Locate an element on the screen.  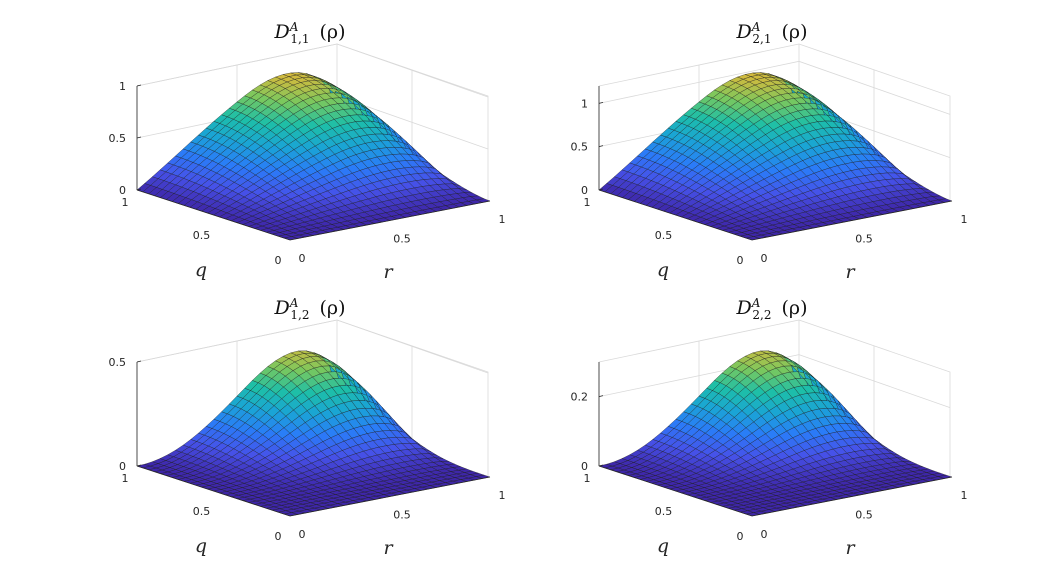
chart-title: DA 1,2 (ρ) is located at coordinates (309, 309).